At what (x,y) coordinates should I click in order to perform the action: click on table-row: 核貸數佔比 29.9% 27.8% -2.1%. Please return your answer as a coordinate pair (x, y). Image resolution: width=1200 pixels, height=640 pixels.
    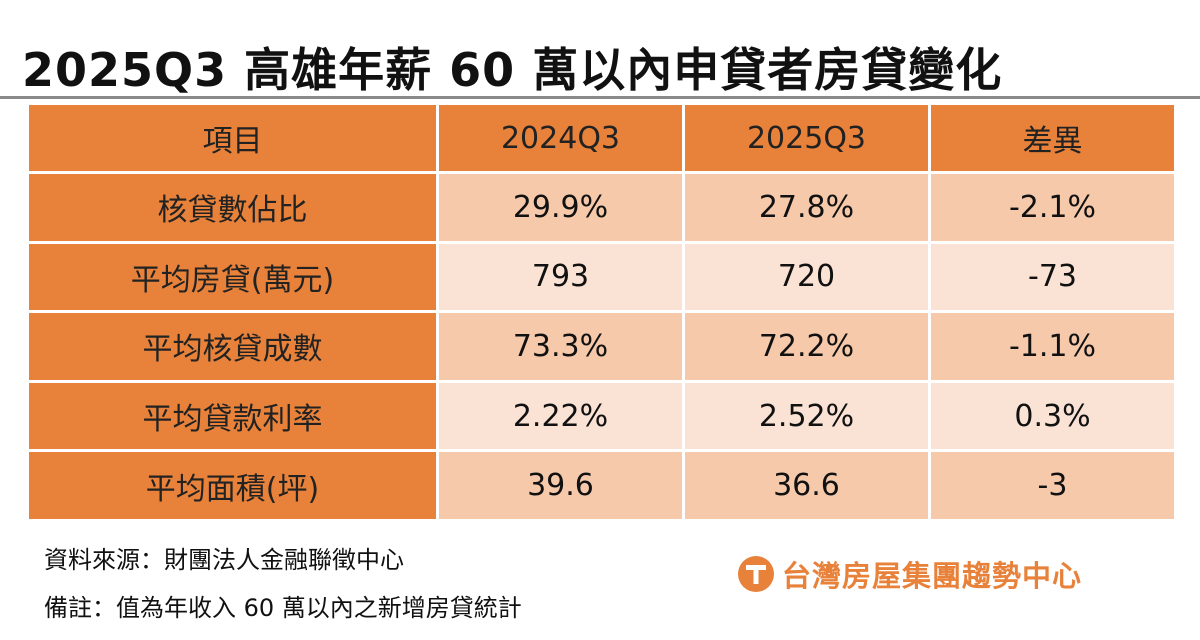
    Looking at the image, I should click on (601, 207).